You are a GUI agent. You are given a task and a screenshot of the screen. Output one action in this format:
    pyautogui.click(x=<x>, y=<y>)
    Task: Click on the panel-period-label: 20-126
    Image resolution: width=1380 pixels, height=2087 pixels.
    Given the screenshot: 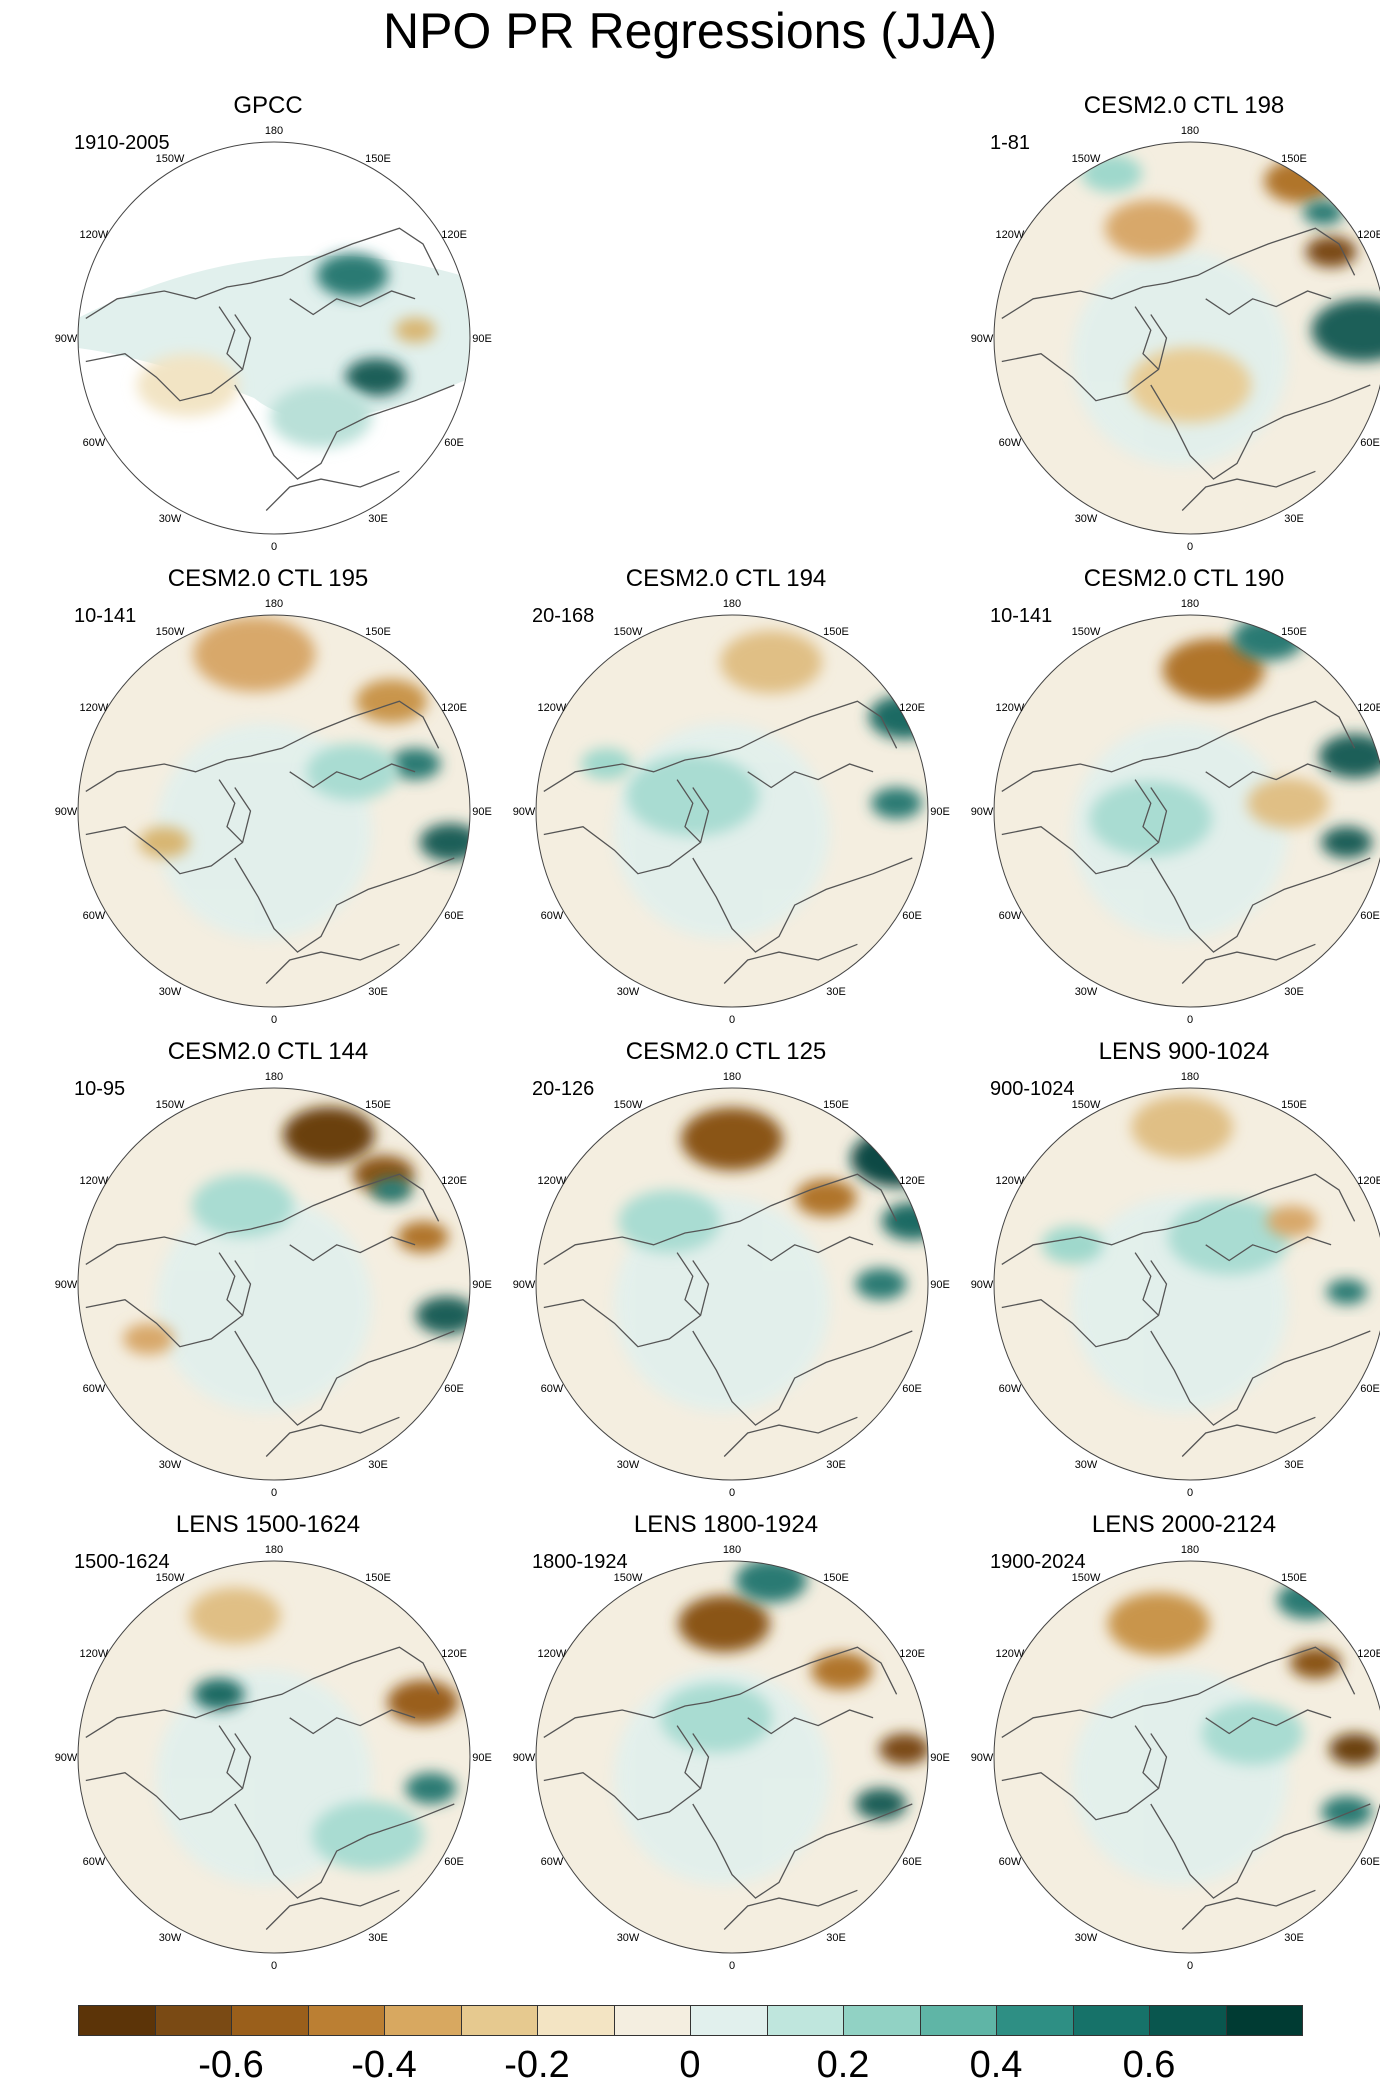 What is the action you would take?
    pyautogui.click(x=563, y=1089)
    